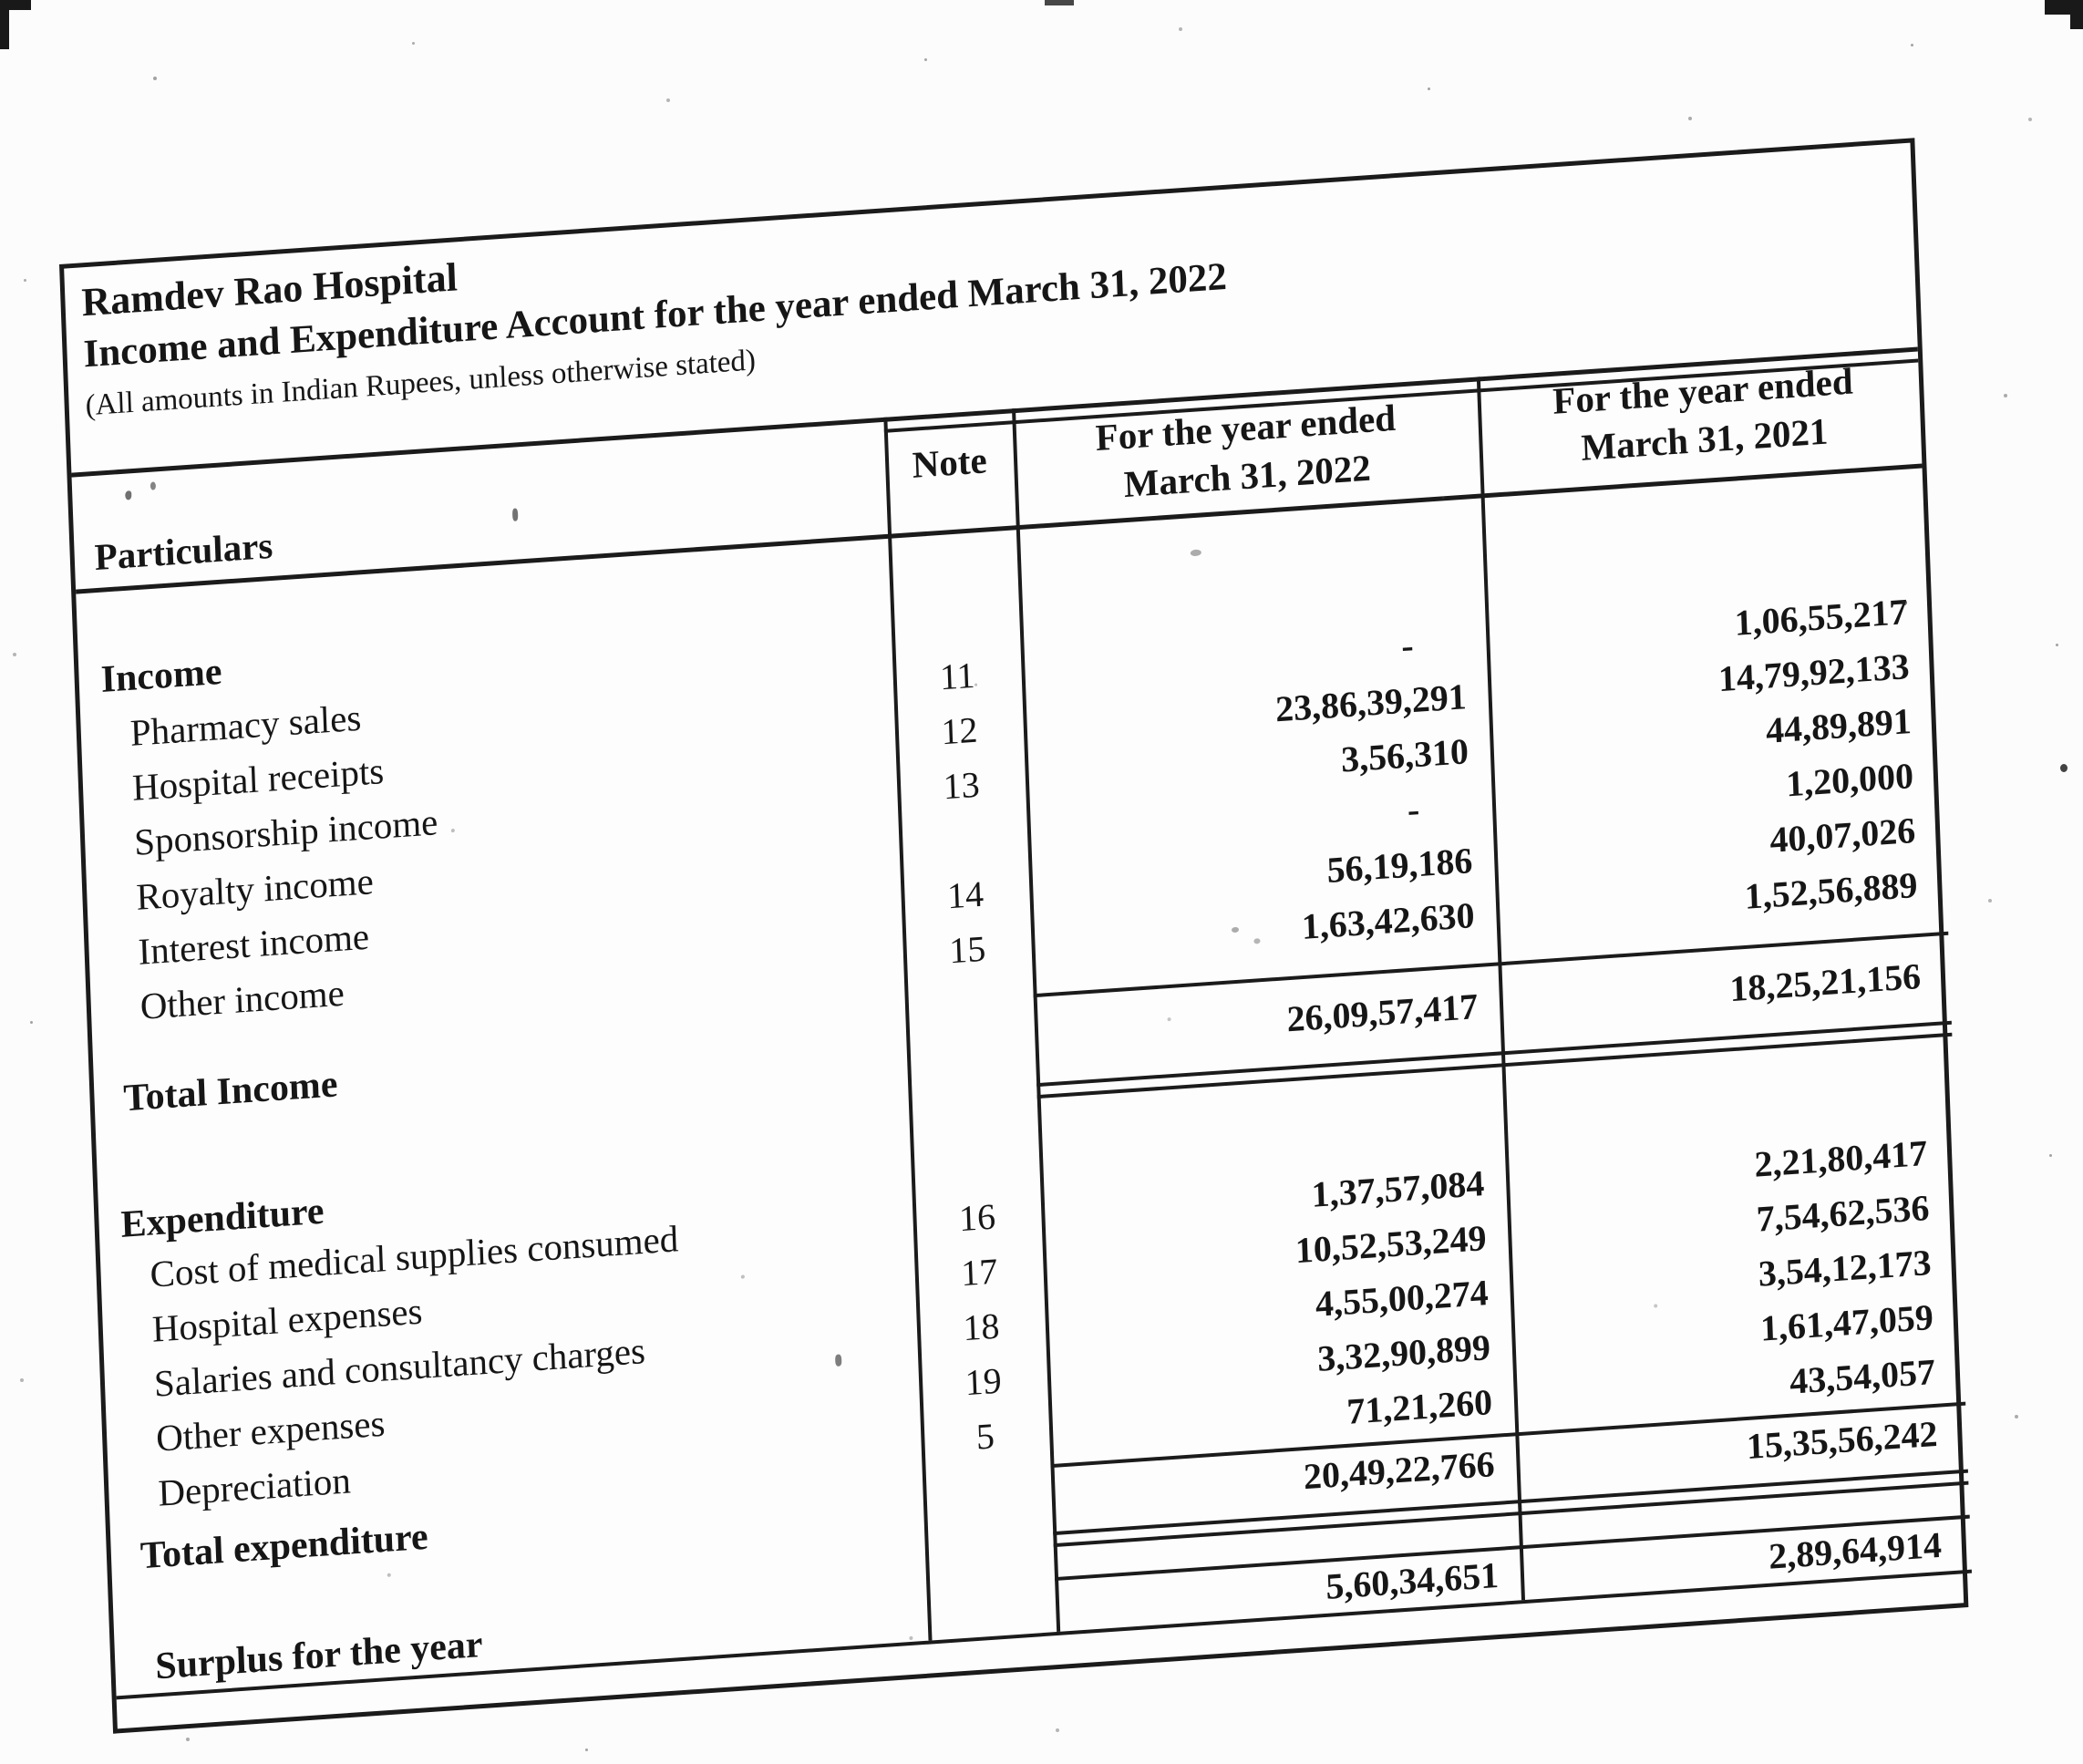 The image size is (2083, 1764). I want to click on note-cell: 19, so click(983, 1381).